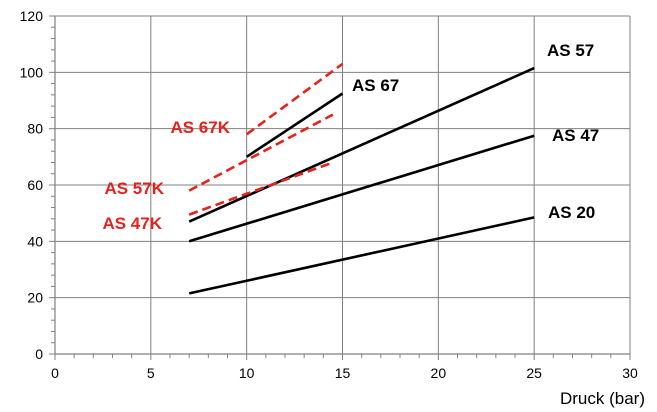  I want to click on series-label-as-67k: AS 67K, so click(200, 127).